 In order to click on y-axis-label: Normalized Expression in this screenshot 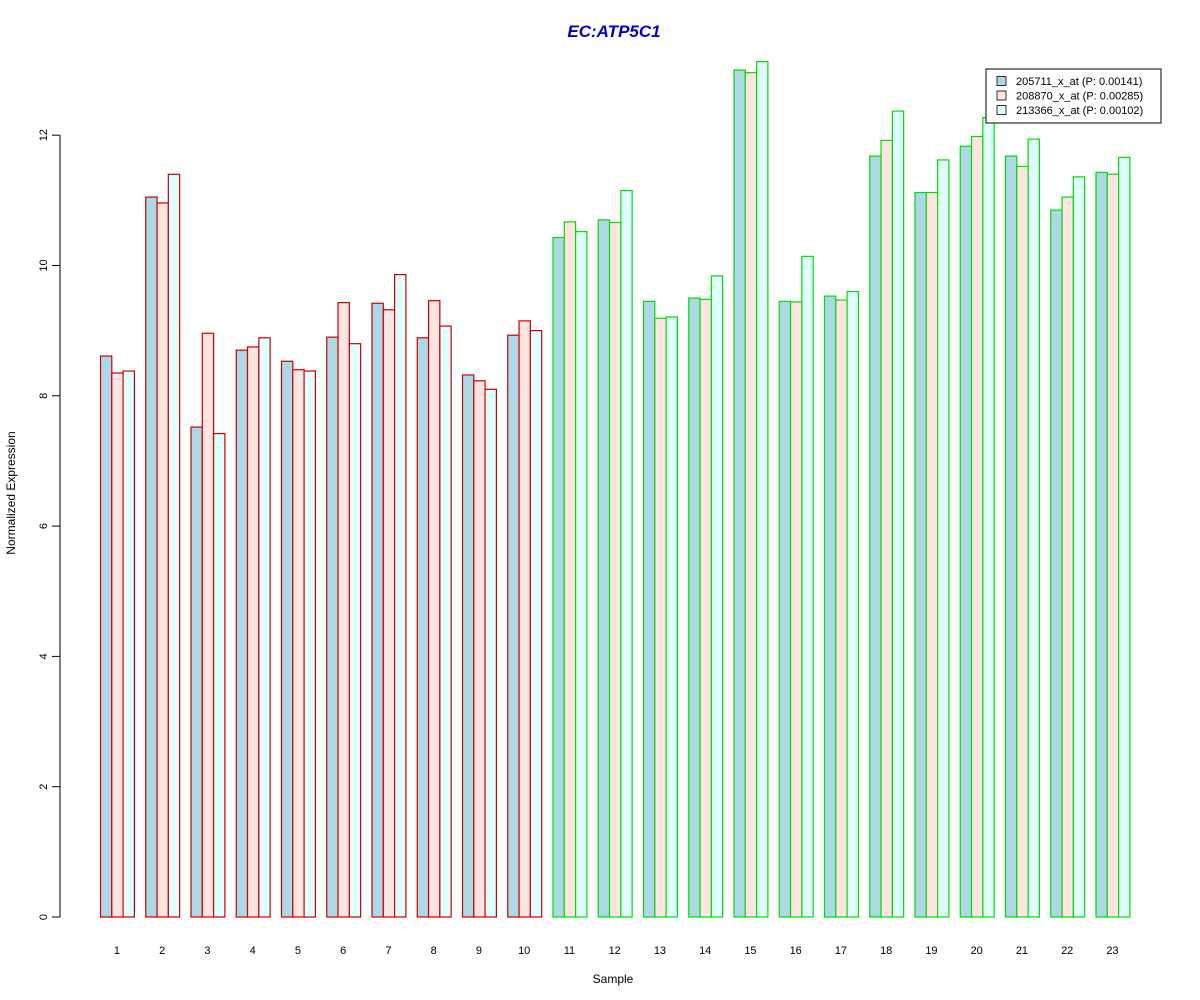, I will do `click(11, 492)`.